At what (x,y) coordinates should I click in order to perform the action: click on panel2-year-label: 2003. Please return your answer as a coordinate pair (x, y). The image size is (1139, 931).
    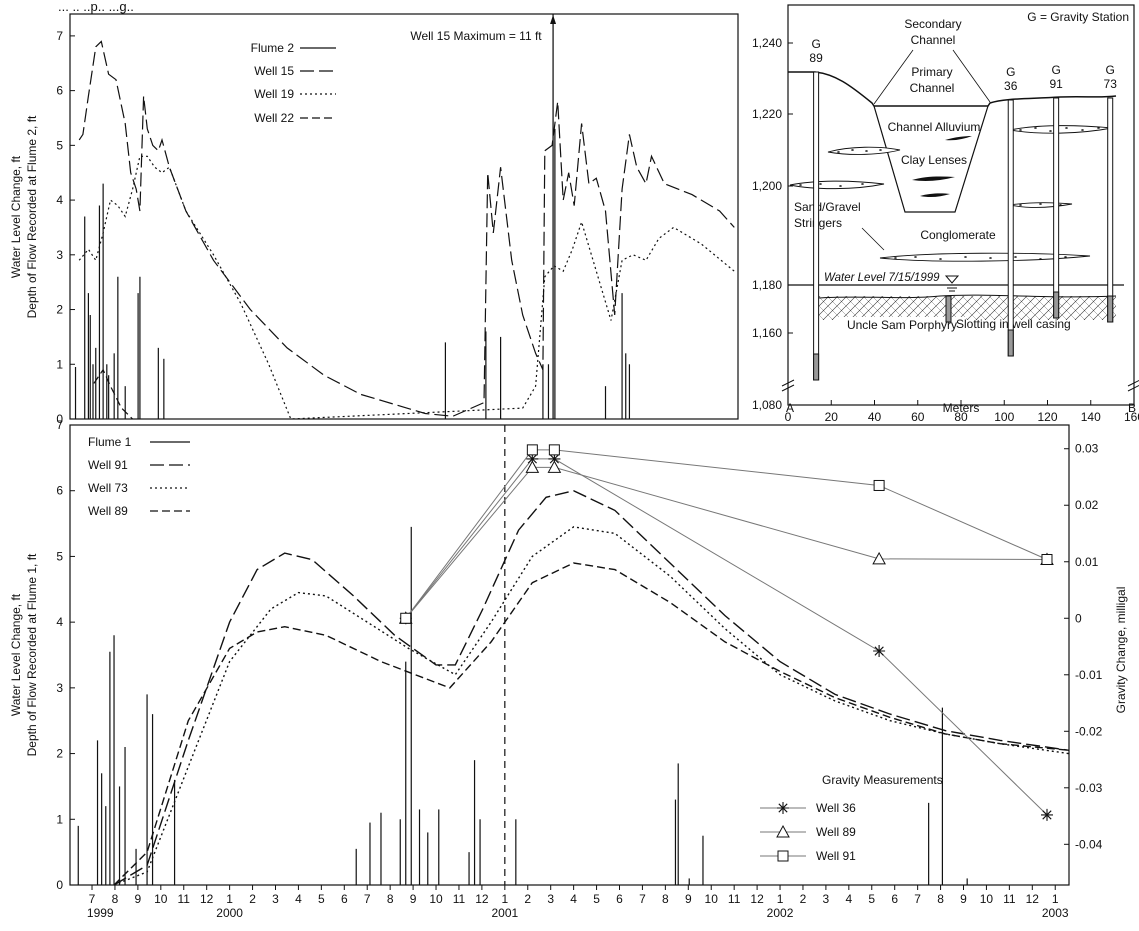
    Looking at the image, I should click on (1055, 913).